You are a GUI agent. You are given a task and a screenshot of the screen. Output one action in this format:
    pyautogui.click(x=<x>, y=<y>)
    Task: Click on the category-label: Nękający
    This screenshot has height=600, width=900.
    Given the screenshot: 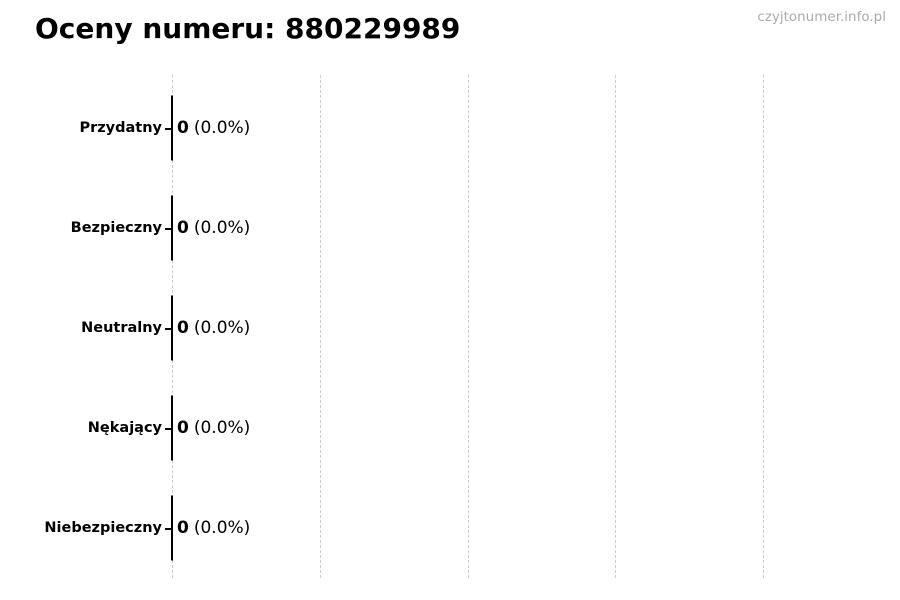 What is the action you would take?
    pyautogui.click(x=124, y=428)
    